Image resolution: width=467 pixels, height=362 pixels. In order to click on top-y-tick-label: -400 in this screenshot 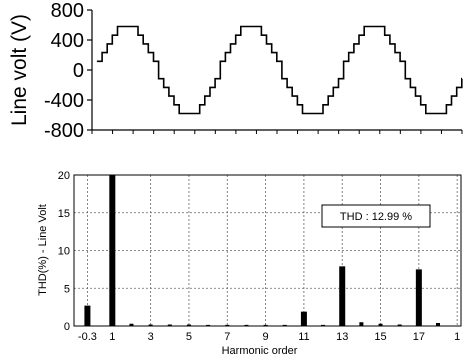, I will do `click(64, 101)`.